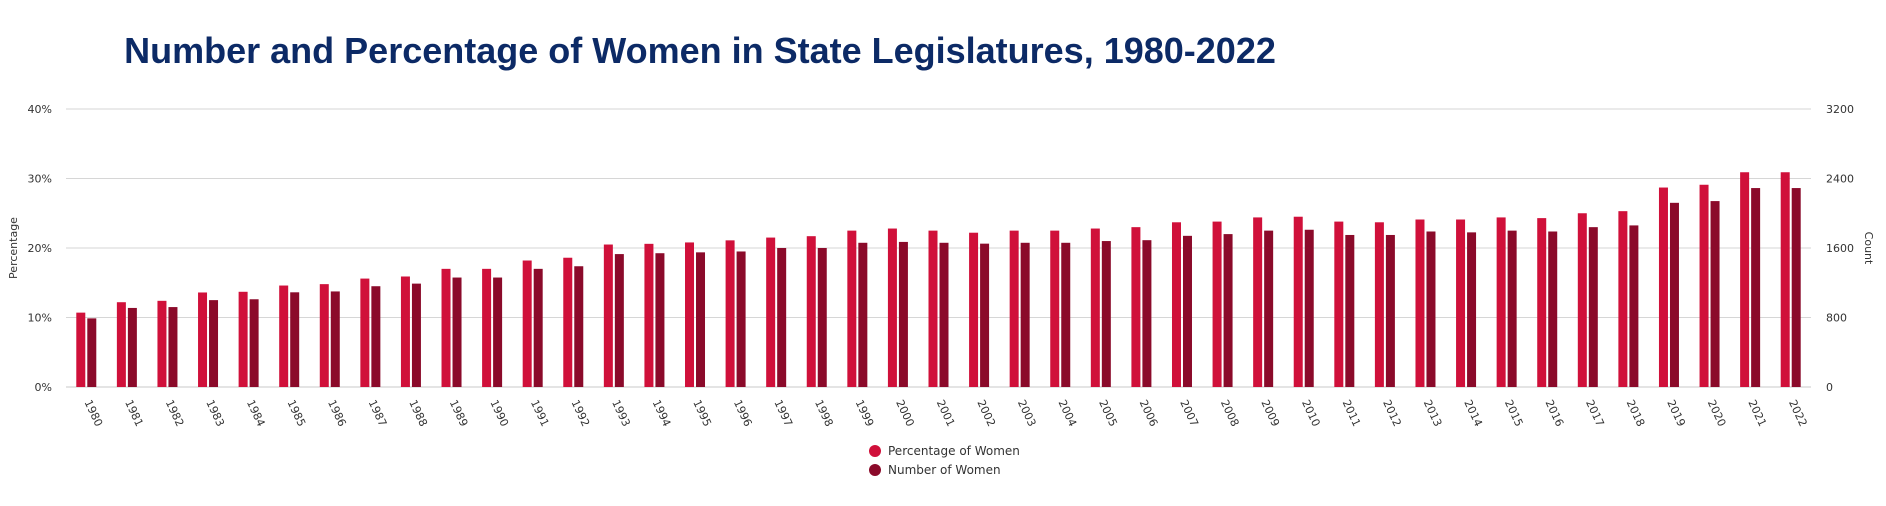 This screenshot has width=1886, height=506. What do you see at coordinates (13, 248) in the screenshot?
I see `left-axis-title: Percentage` at bounding box center [13, 248].